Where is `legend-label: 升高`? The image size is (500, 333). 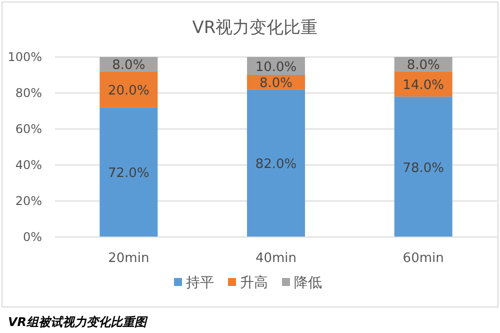 legend-label: 升高 is located at coordinates (254, 283).